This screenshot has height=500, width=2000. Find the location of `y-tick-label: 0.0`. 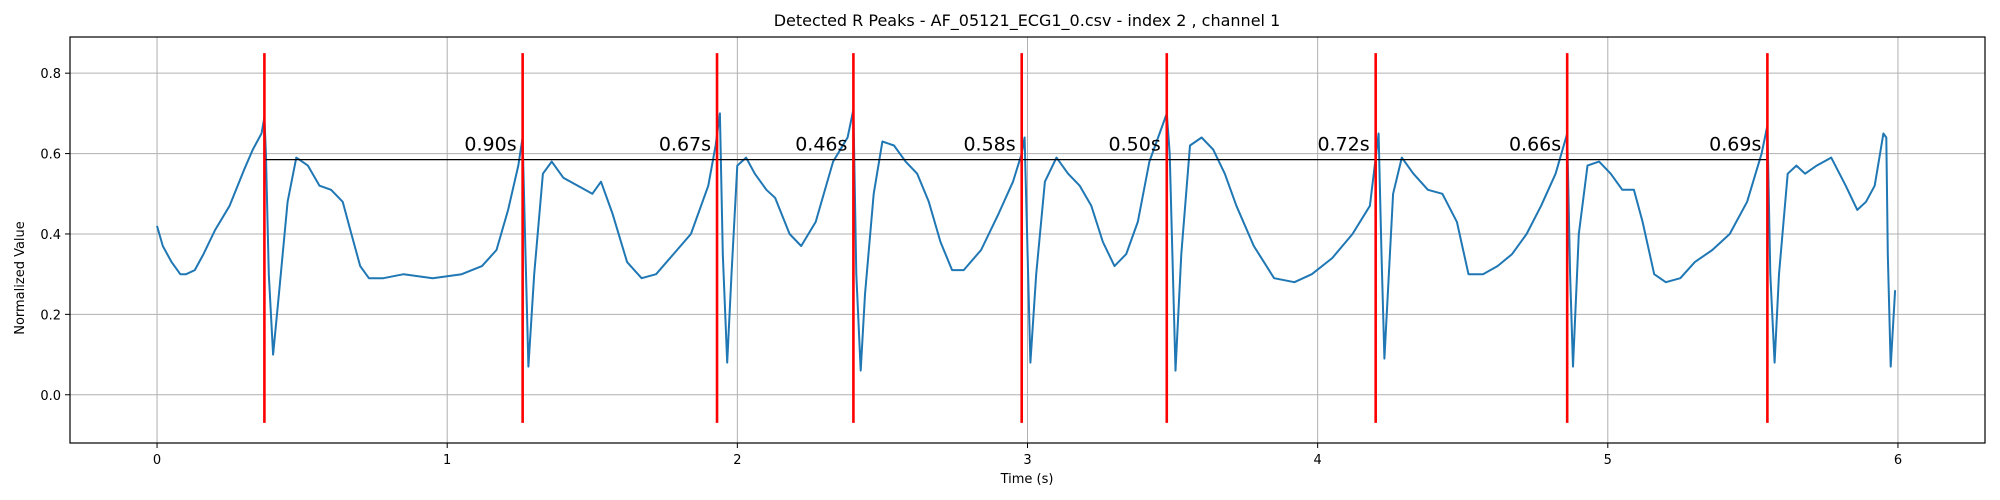

y-tick-label: 0.0 is located at coordinates (50, 396).